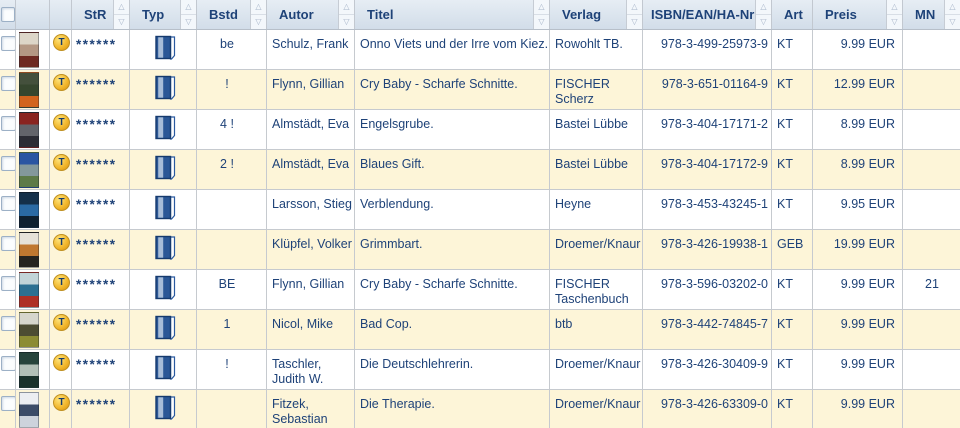 Image resolution: width=960 pixels, height=428 pixels. What do you see at coordinates (296, 14) in the screenshot?
I see `header-label-autor: Autor` at bounding box center [296, 14].